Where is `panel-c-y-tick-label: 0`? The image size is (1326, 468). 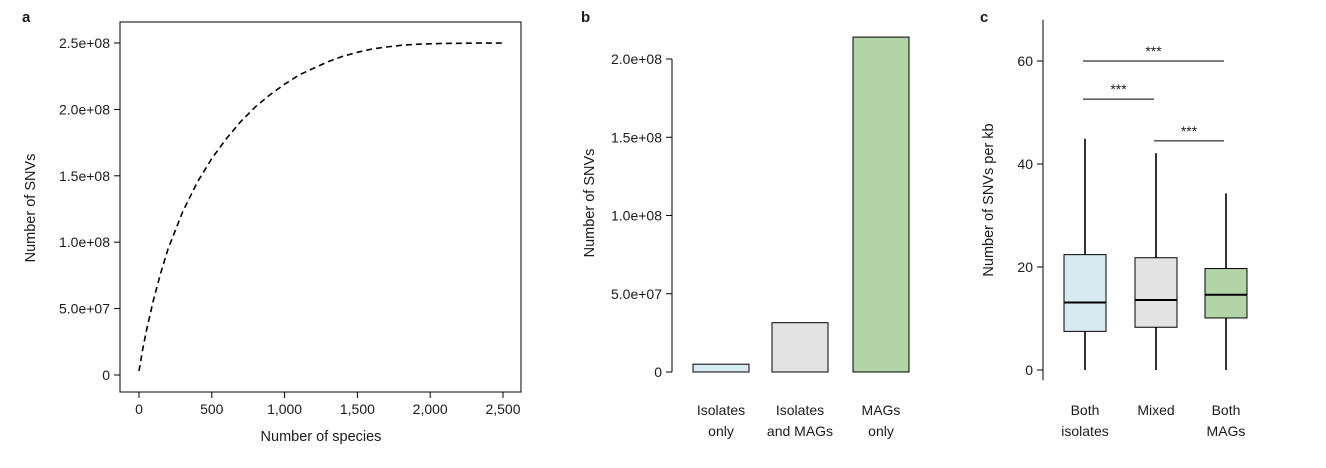
panel-c-y-tick-label: 0 is located at coordinates (1029, 370).